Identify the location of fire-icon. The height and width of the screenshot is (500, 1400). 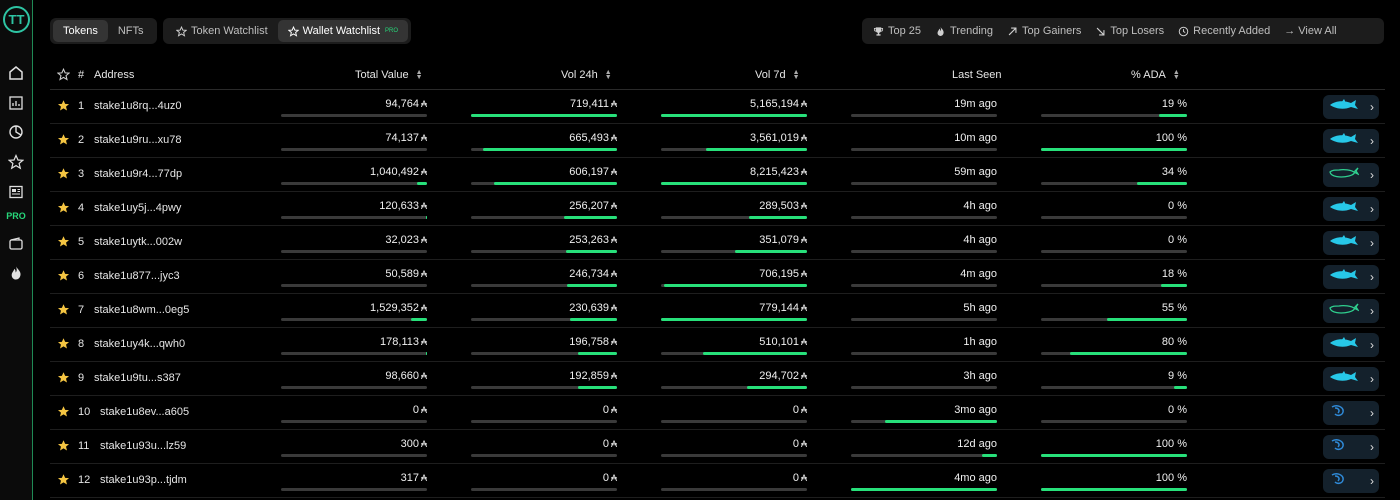
(16, 273).